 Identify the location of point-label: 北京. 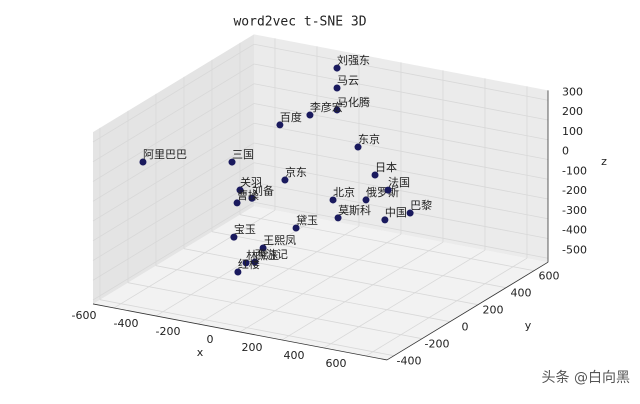
(344, 192).